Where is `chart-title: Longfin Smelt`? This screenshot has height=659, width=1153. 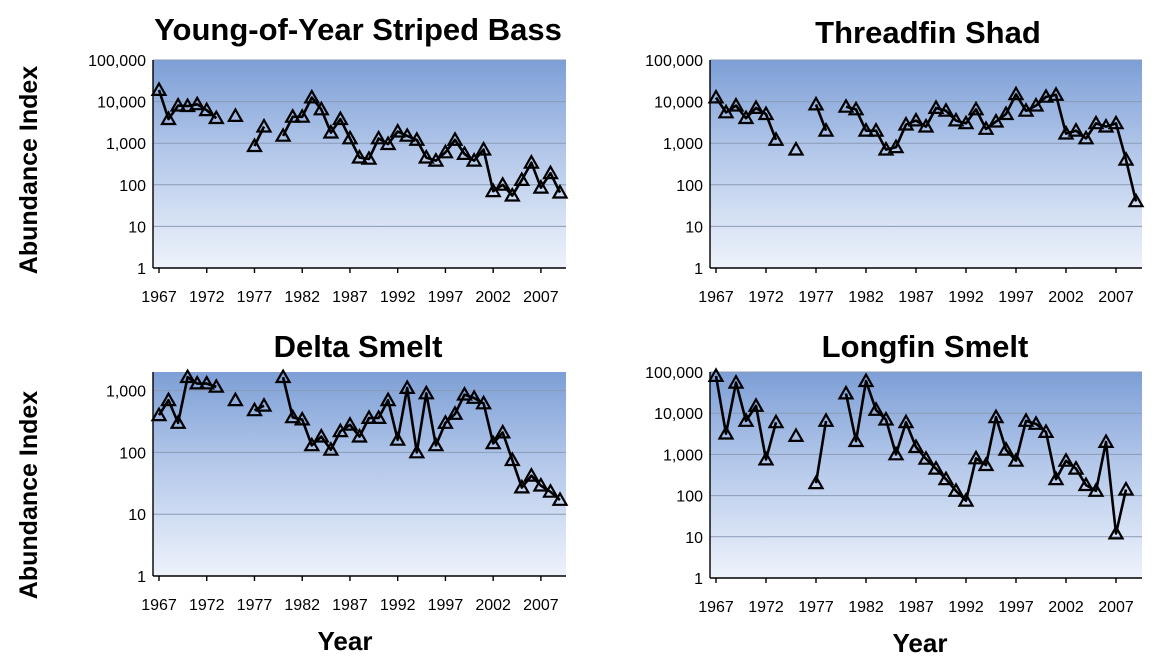 chart-title: Longfin Smelt is located at coordinates (925, 346).